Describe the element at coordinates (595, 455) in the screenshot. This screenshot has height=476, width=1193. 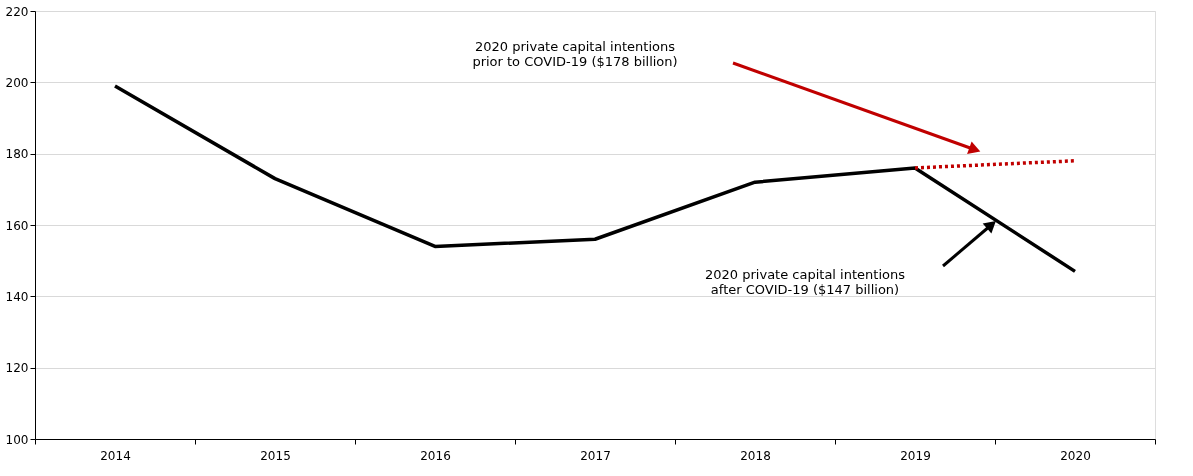
I see `x-tick-label: 2017` at that location.